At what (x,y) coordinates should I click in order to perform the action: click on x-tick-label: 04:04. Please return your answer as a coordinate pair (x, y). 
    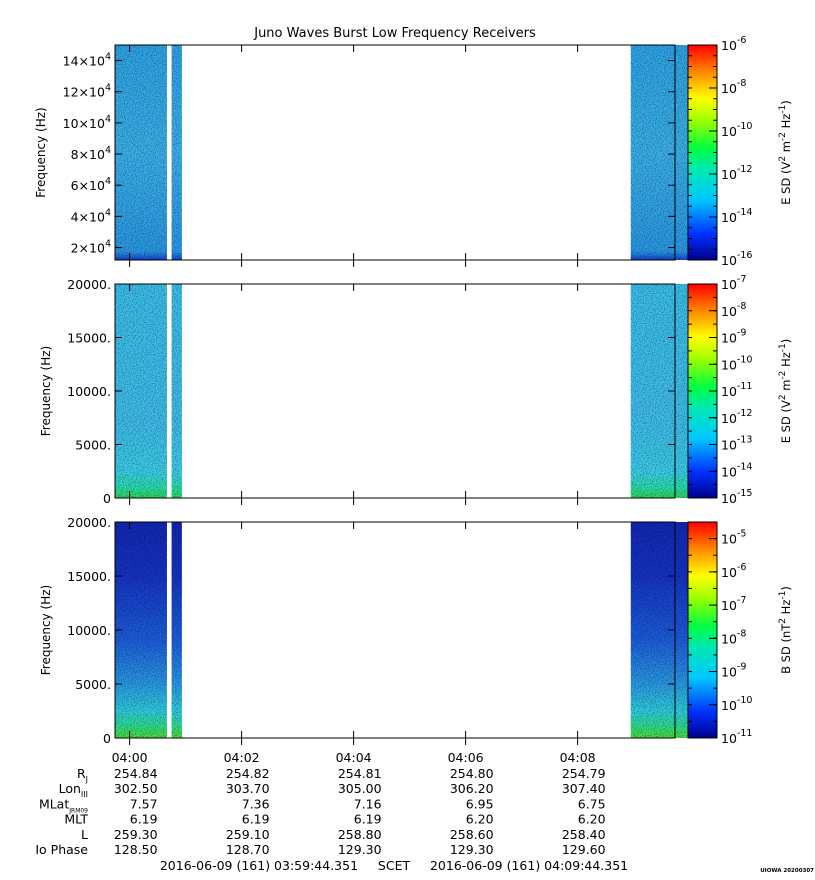
    Looking at the image, I should click on (354, 757).